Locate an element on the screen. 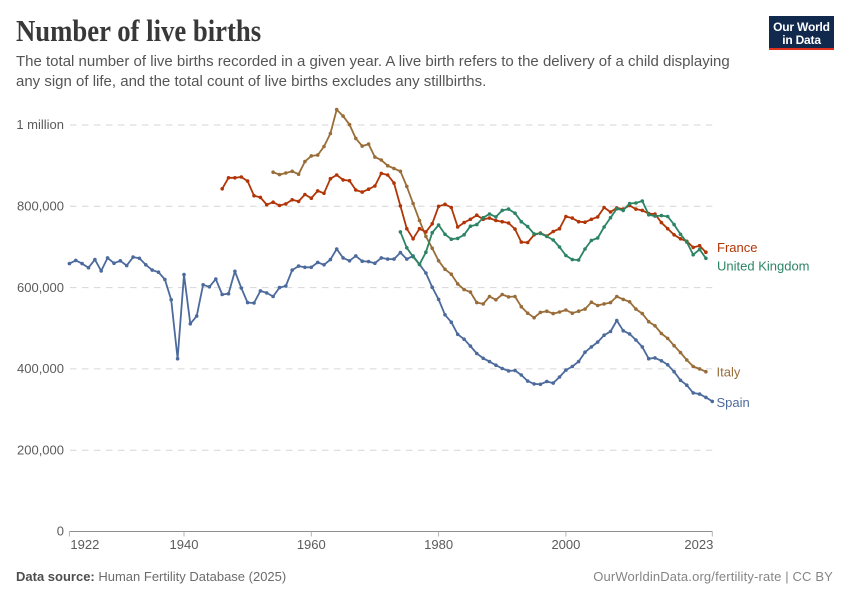 The height and width of the screenshot is (600, 850). svg-text: 600,000 is located at coordinates (40, 287).